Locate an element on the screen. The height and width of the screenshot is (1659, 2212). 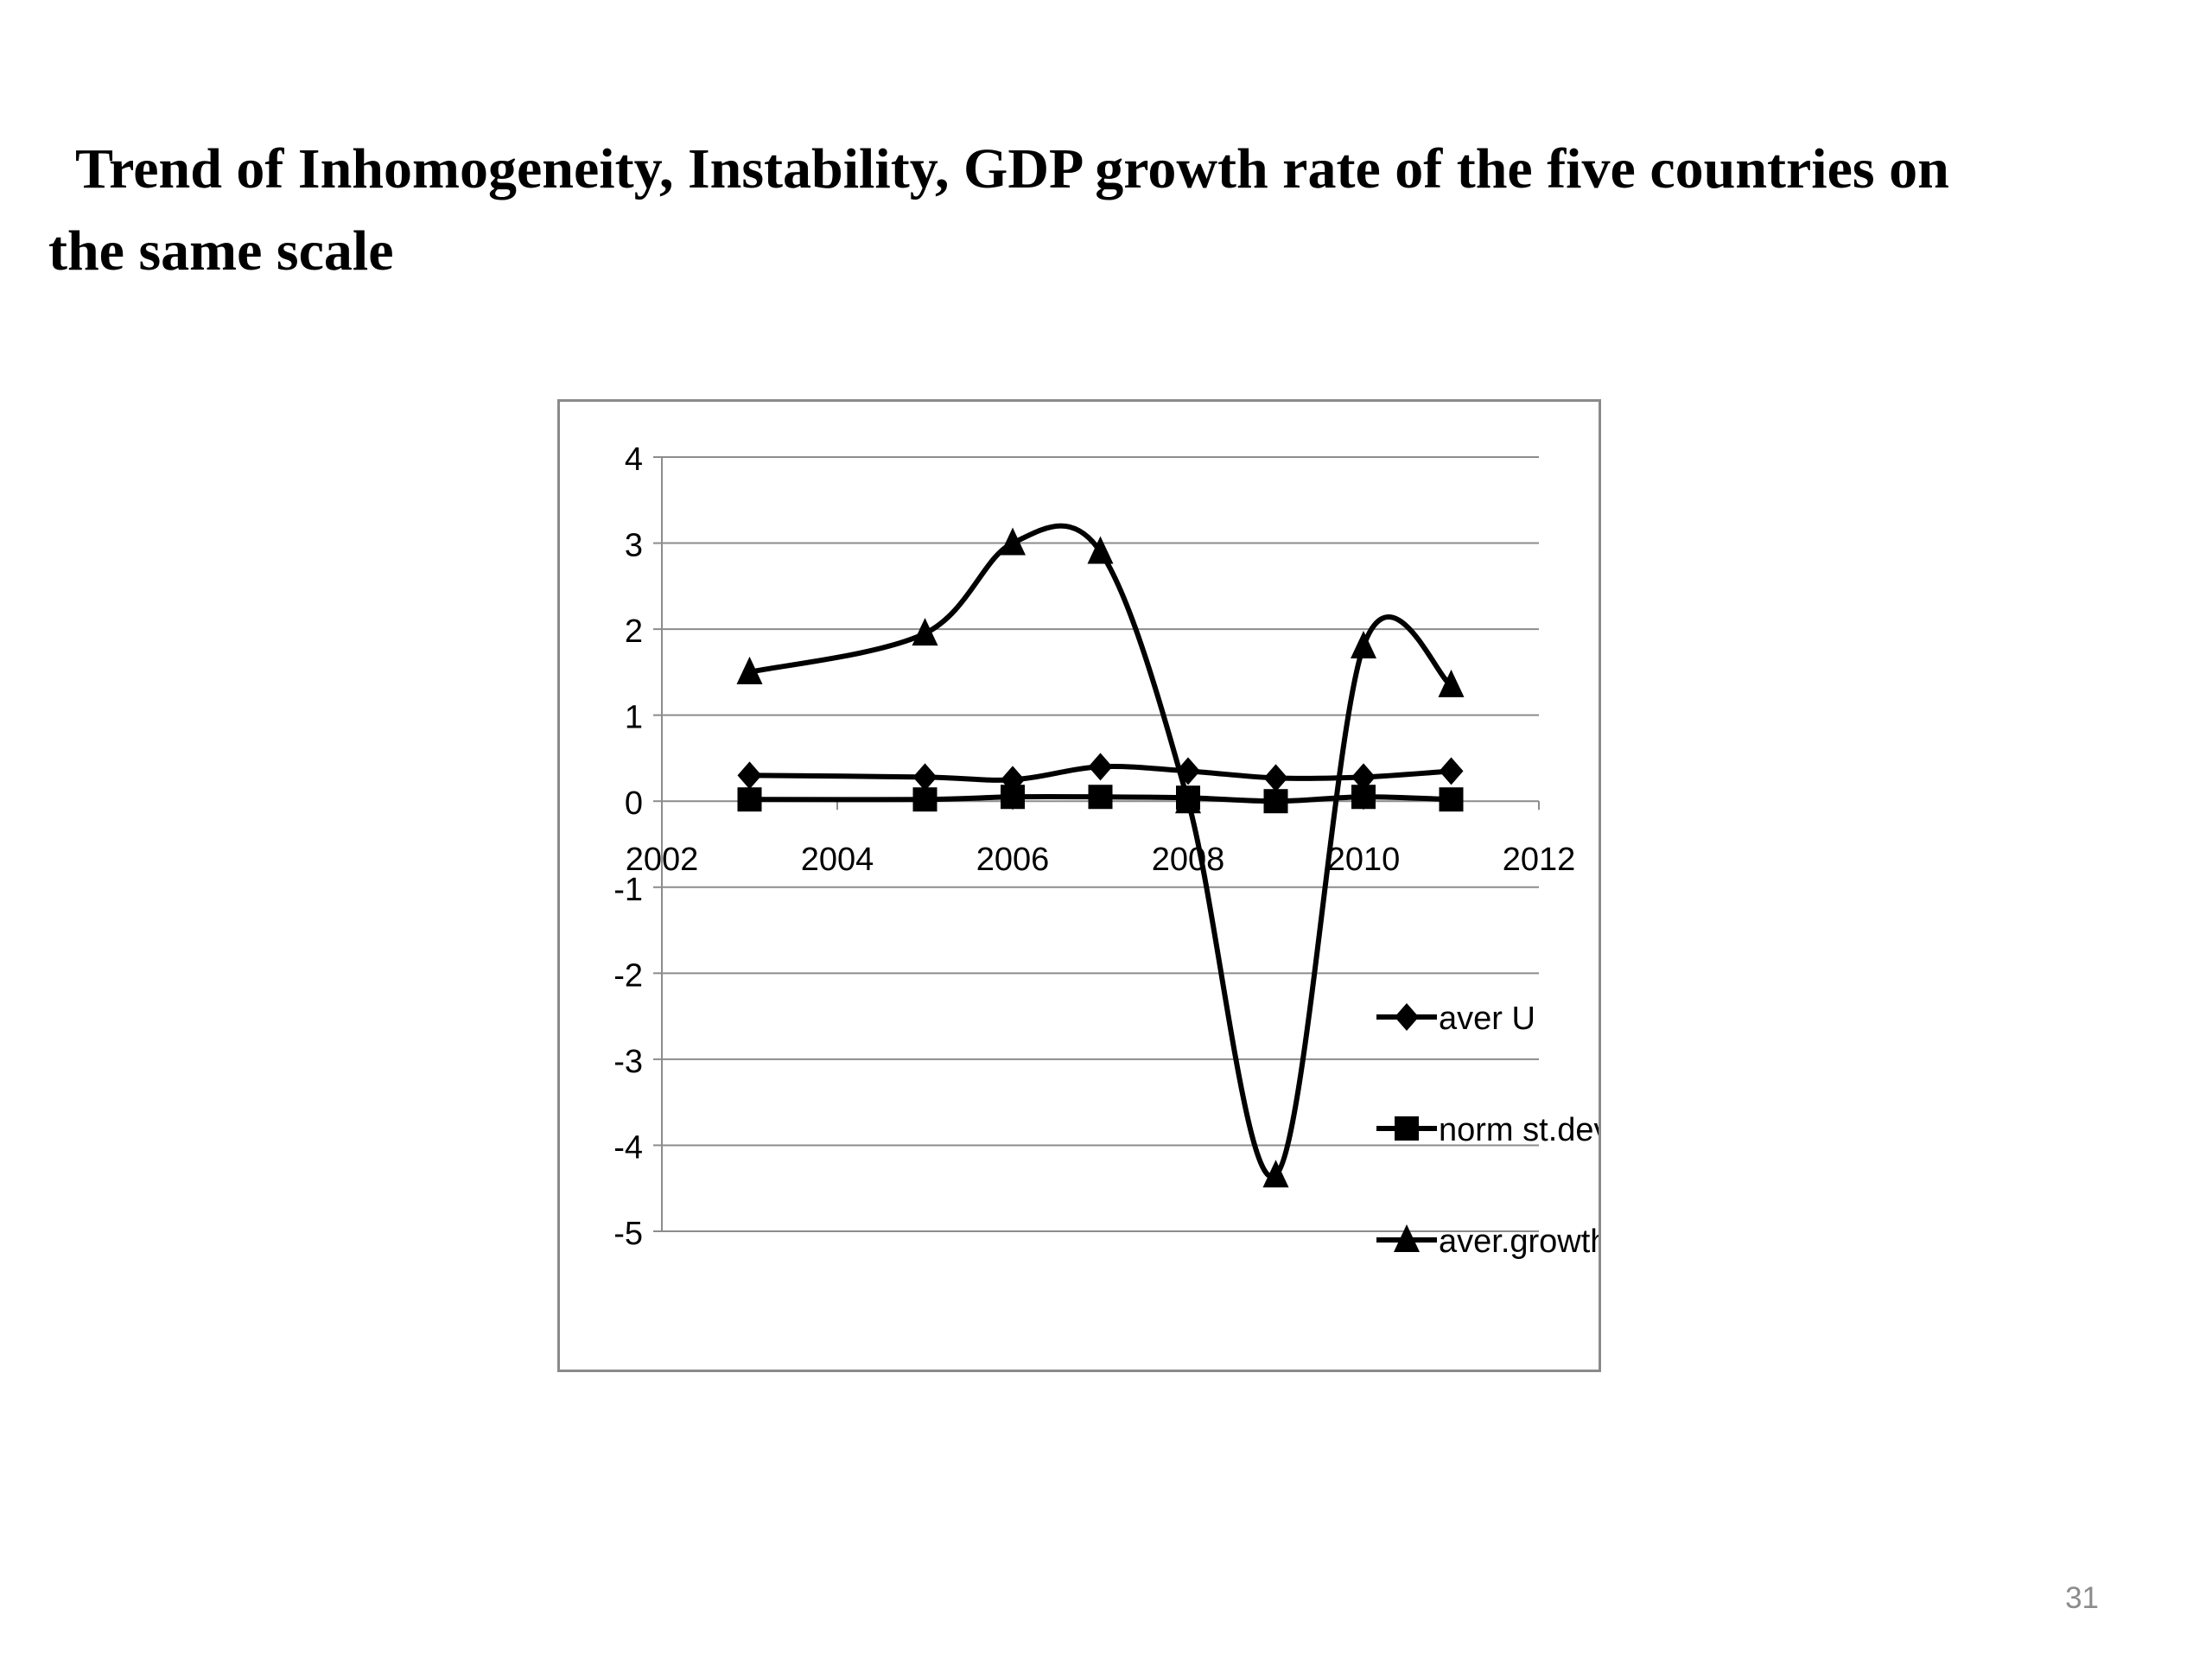
legend-label-norm-st-dev: norm st.dev. is located at coordinates (1519, 1130).